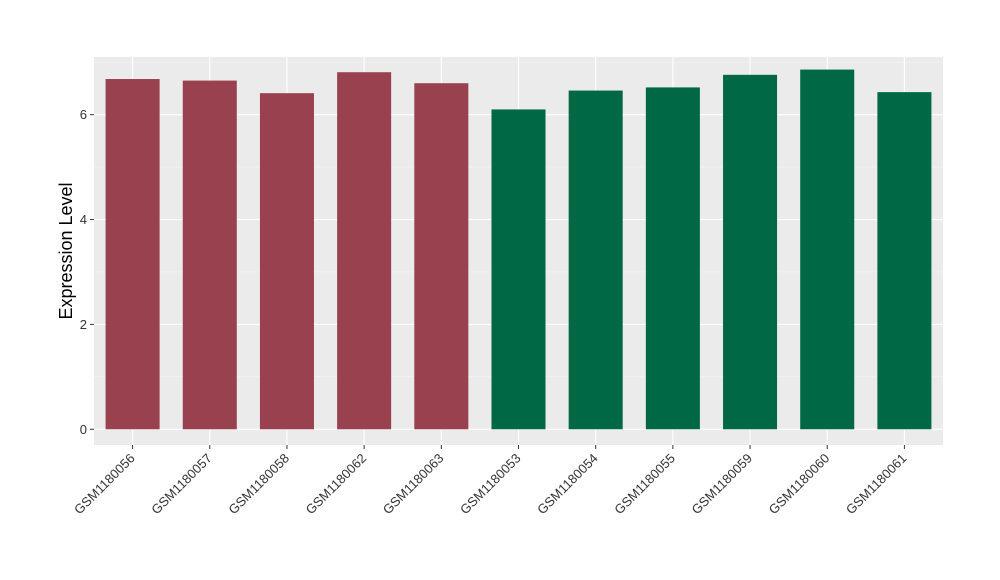 This screenshot has width=1000, height=580. I want to click on bar-GSM1180053, so click(518, 269).